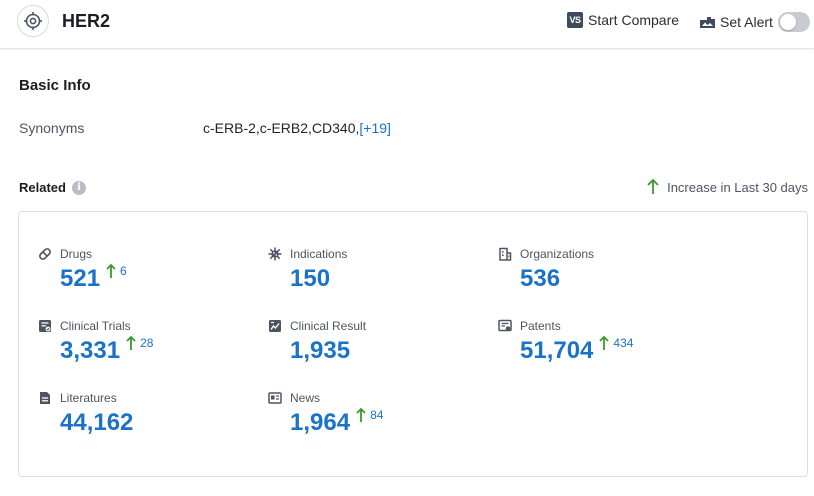 The width and height of the screenshot is (814, 496). Describe the element at coordinates (281, 128) in the screenshot. I see `synonyms-text: c-ERB-2,c-ERB2,CD340,` at that location.